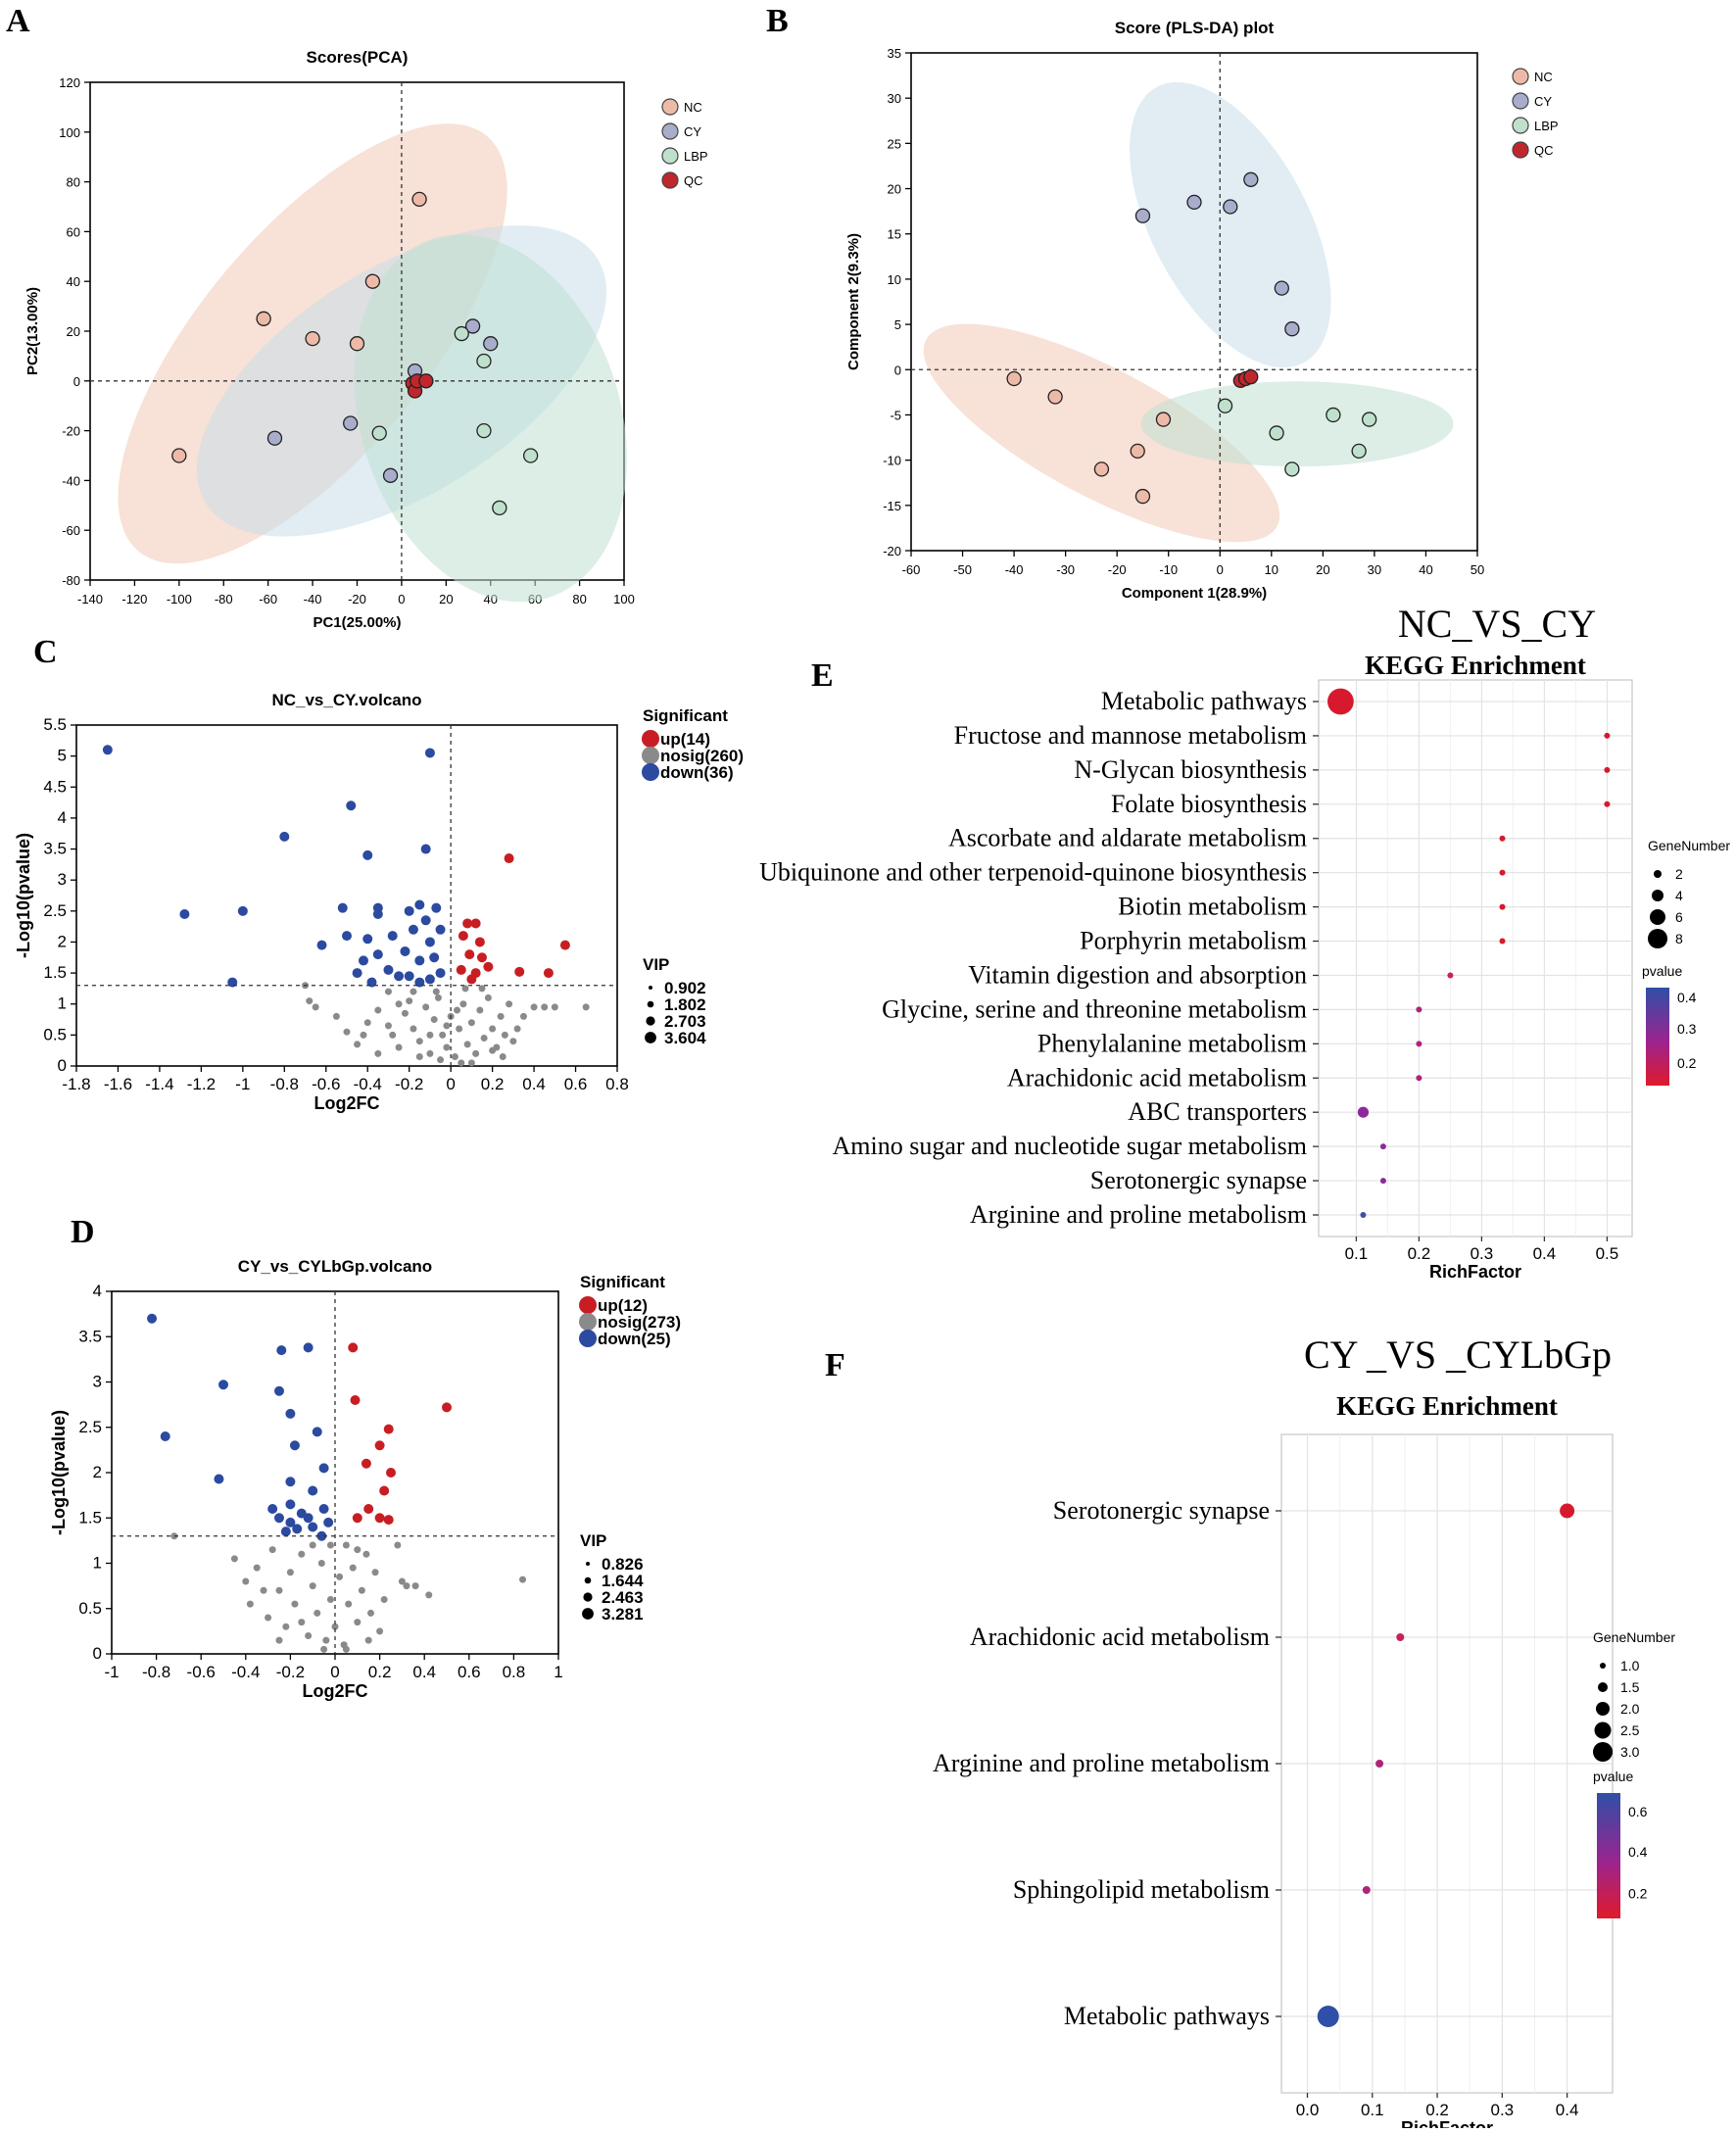 This screenshot has width=1736, height=2133. Describe the element at coordinates (1679, 917) in the screenshot. I see `size-legend-label: 6` at that location.